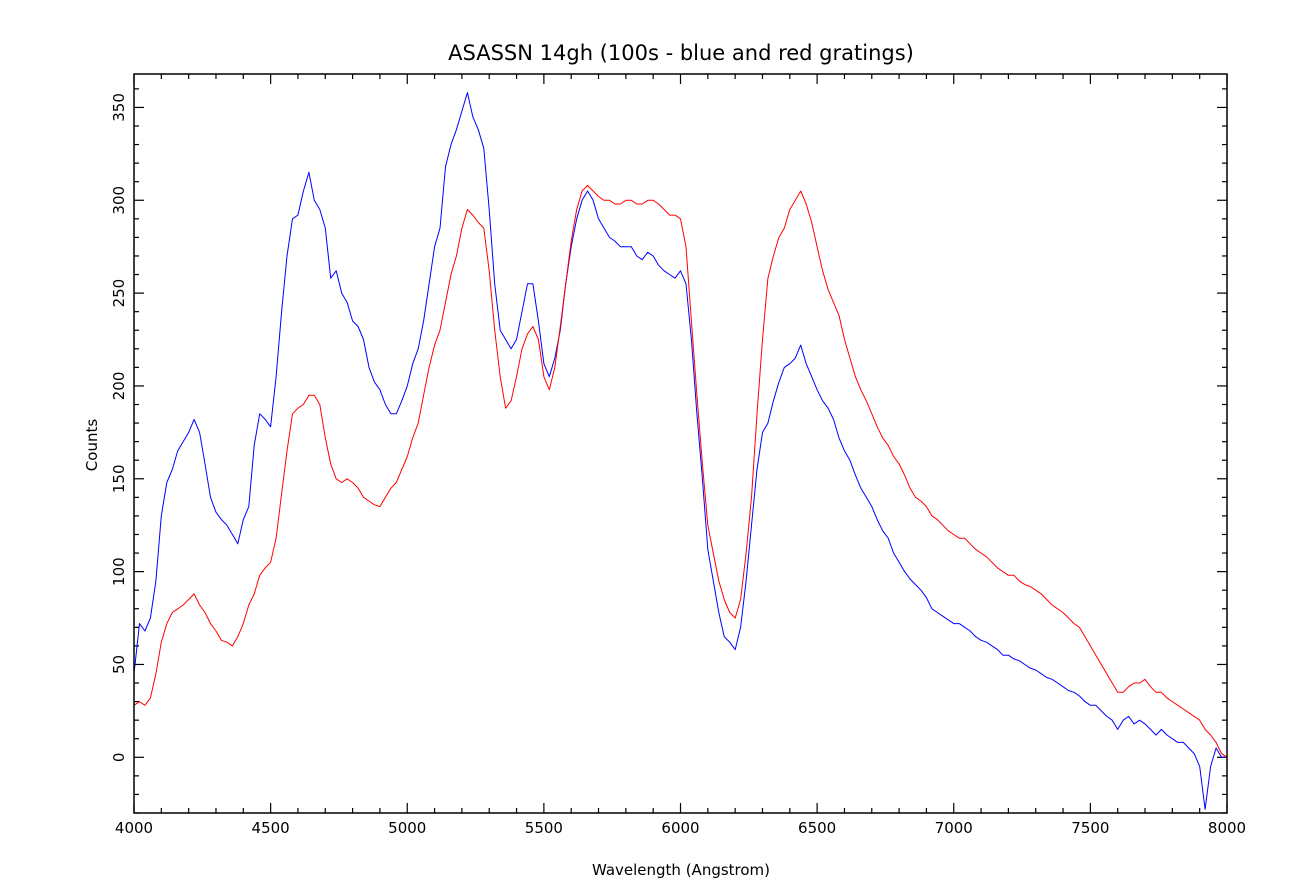 The height and width of the screenshot is (888, 1297). I want to click on x-tick-label: 6500, so click(817, 828).